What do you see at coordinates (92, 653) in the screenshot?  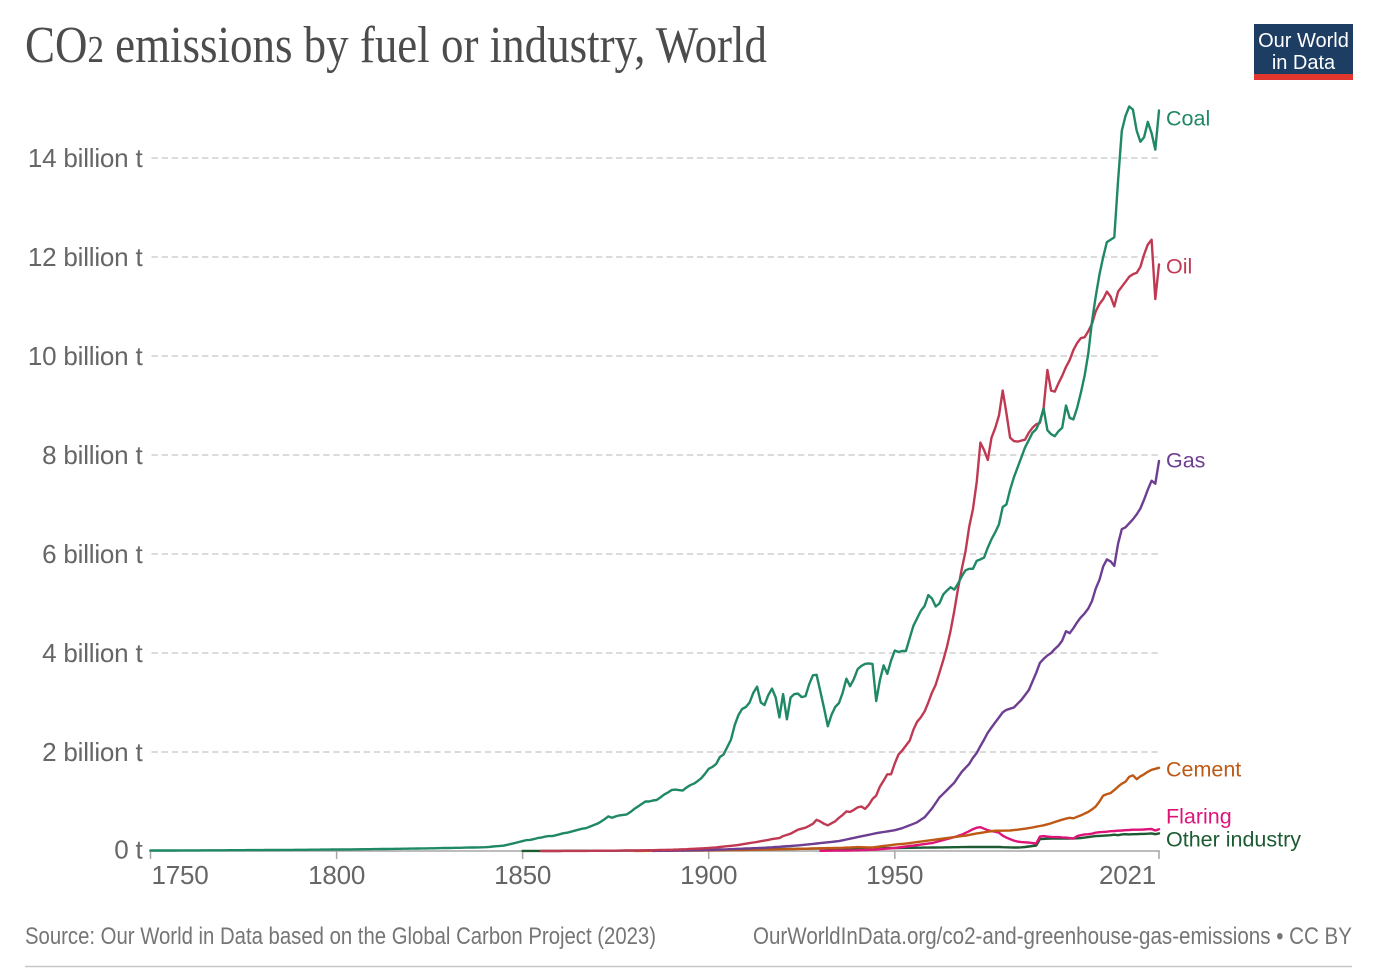 I see `svg-text: 4 billion t` at bounding box center [92, 653].